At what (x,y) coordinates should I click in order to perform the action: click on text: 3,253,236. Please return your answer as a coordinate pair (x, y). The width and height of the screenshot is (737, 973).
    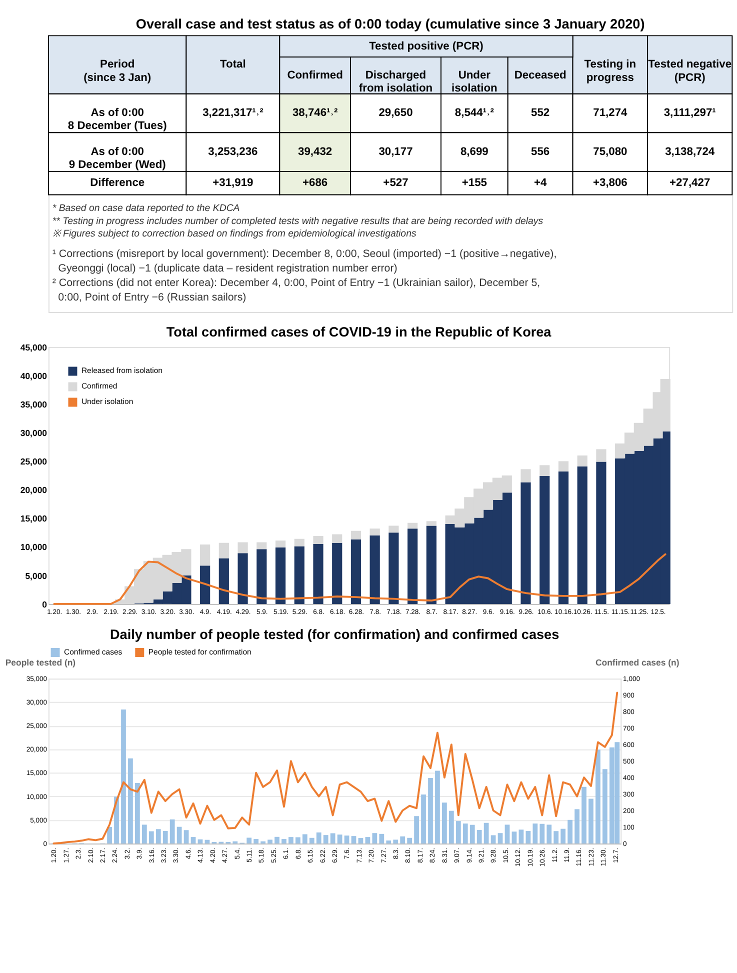
    Looking at the image, I should click on (233, 152).